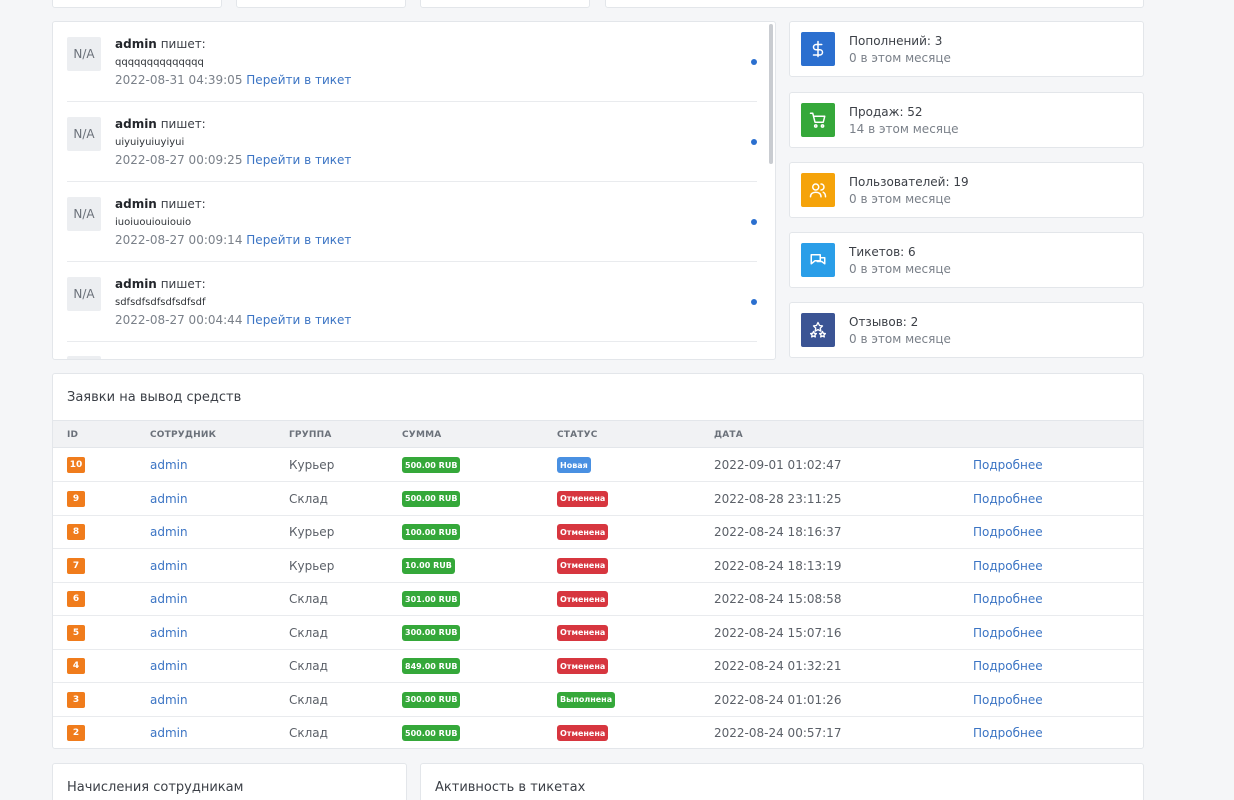 This screenshot has height=800, width=1234. Describe the element at coordinates (179, 240) in the screenshot. I see `ticket-date: 2022-08-27 00:09:14` at that location.